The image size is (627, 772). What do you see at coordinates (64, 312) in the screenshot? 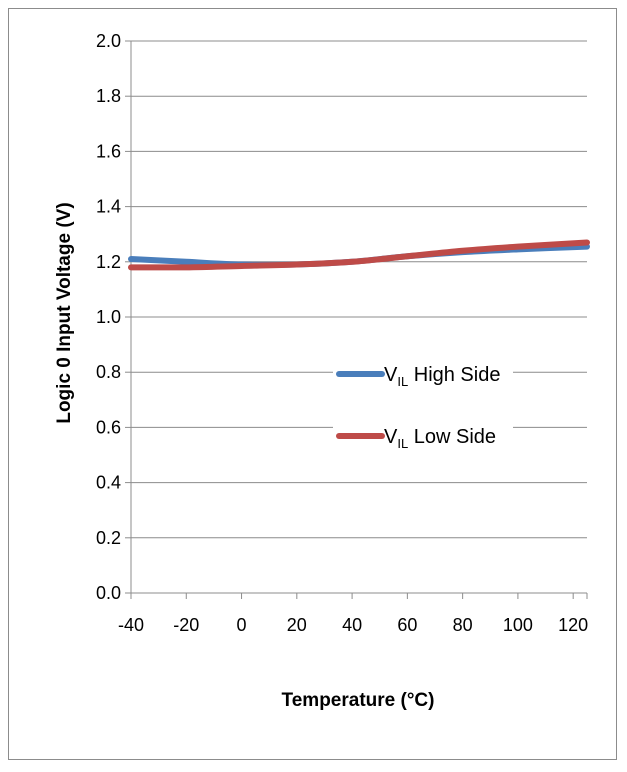
I see `y-axis-title: Logic 0 Input Voltage (V)` at bounding box center [64, 312].